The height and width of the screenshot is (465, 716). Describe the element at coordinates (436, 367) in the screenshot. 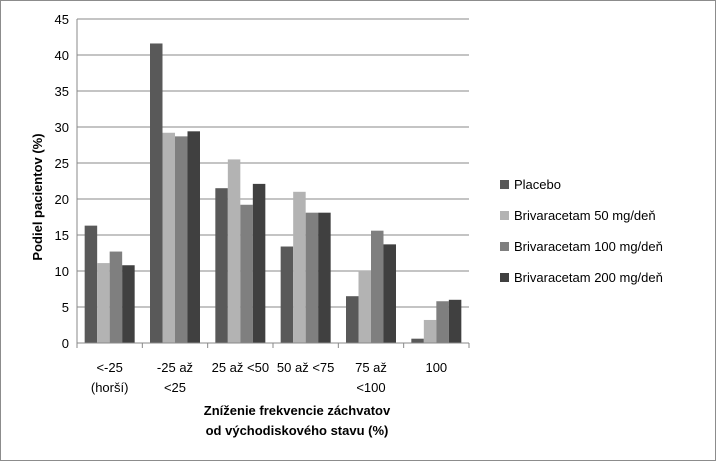

I see `x-tick-label: 100` at that location.